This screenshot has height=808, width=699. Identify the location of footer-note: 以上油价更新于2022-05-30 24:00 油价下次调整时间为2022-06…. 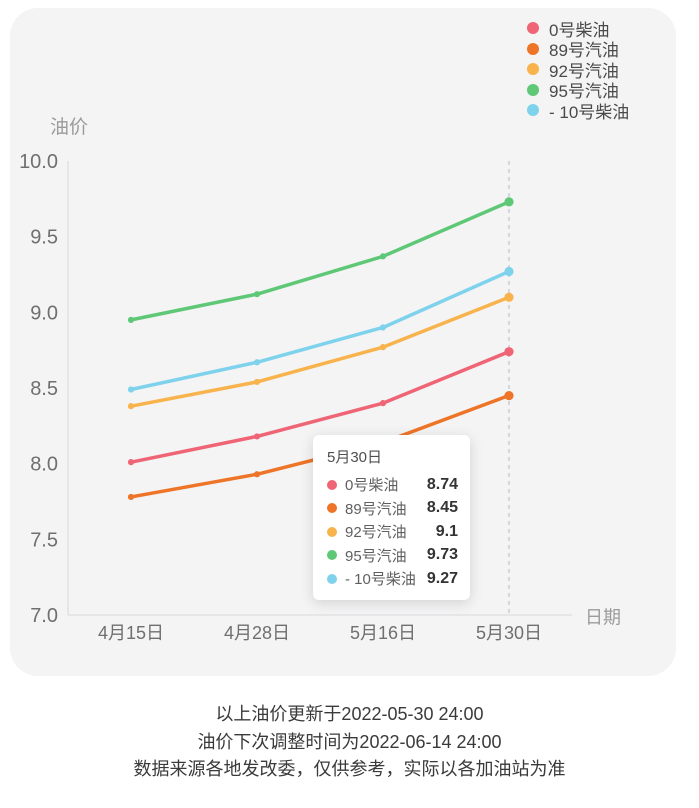
(349, 742).